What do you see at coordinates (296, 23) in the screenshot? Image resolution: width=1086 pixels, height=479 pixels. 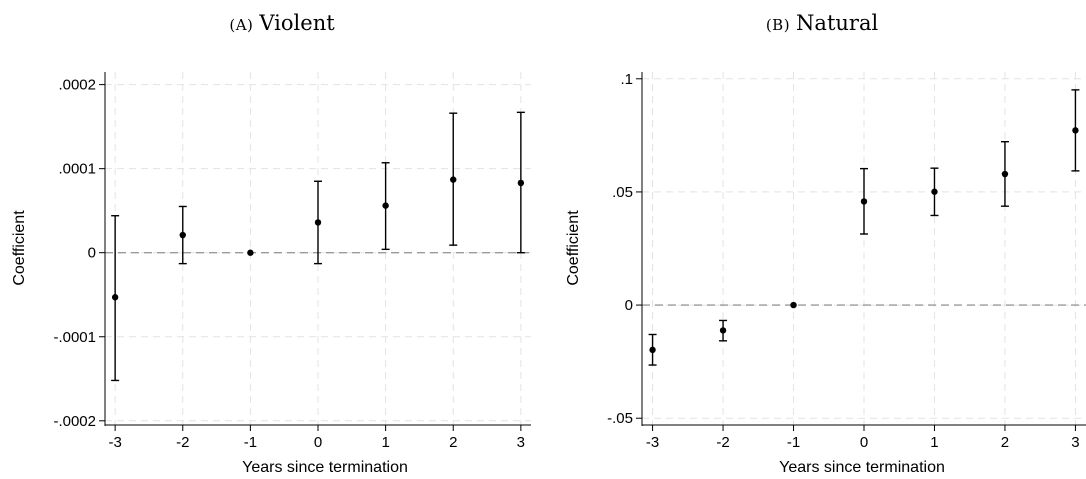 I see `panel-title-text: Violent` at bounding box center [296, 23].